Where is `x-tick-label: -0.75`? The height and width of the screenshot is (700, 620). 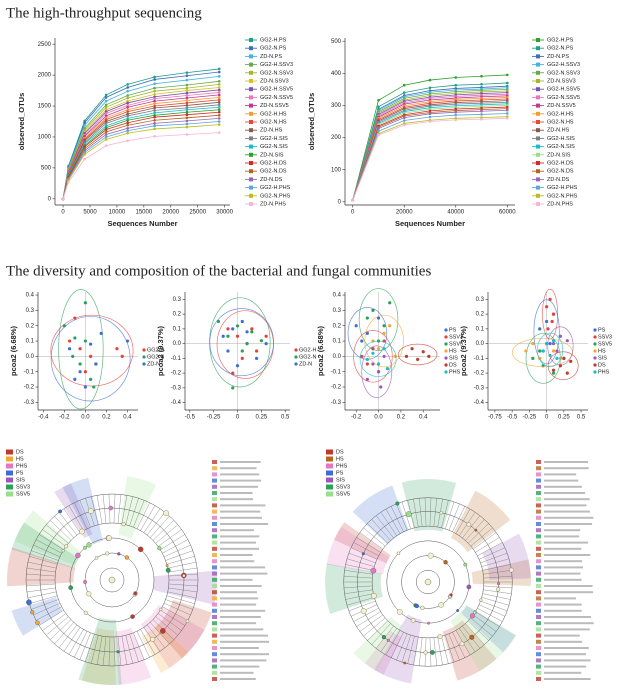
x-tick-label: -0.75 is located at coordinates (495, 418).